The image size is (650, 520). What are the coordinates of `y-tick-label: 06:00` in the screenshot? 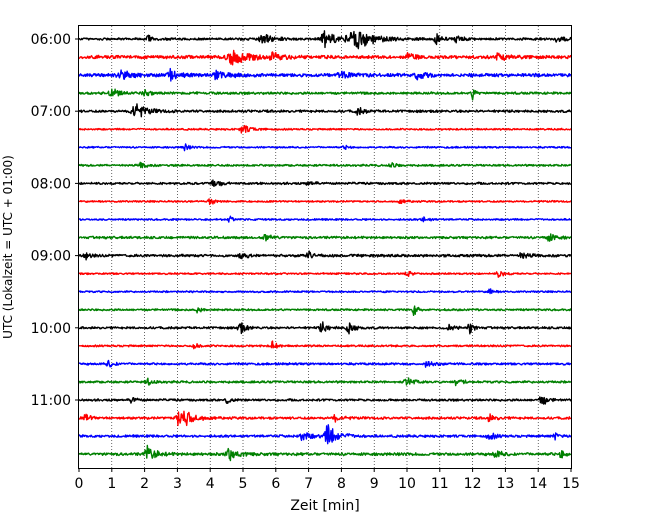 It's located at (51, 40).